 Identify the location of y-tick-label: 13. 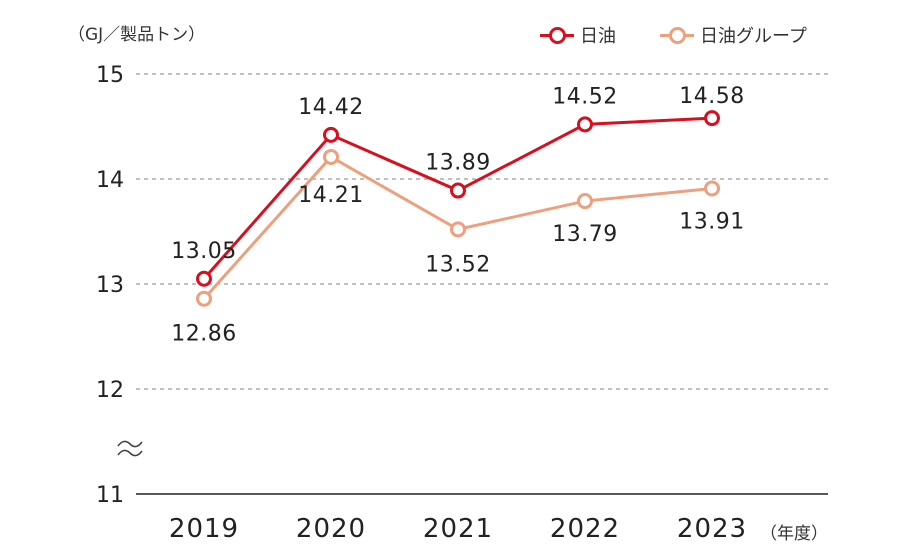
(110, 285).